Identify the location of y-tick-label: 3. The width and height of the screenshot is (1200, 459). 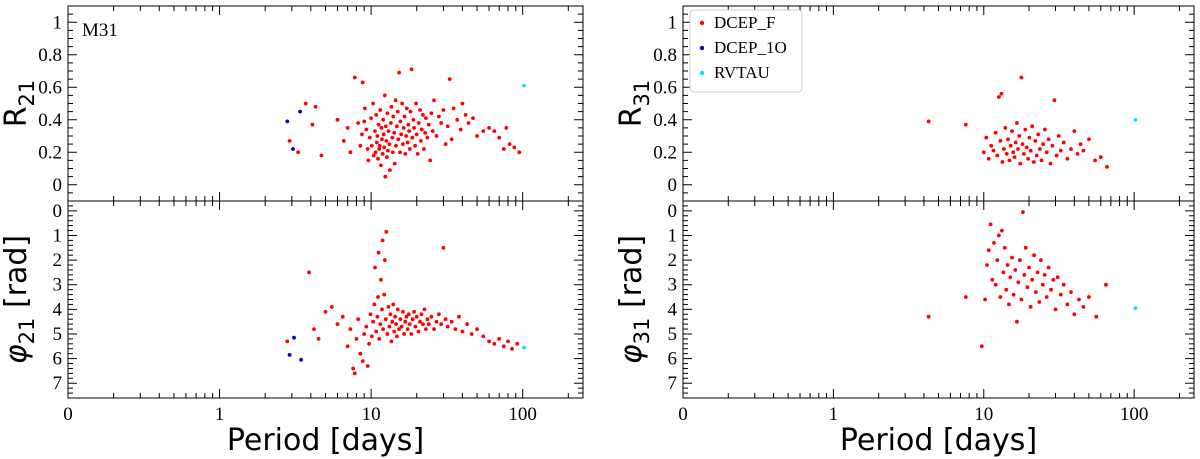
(58, 285).